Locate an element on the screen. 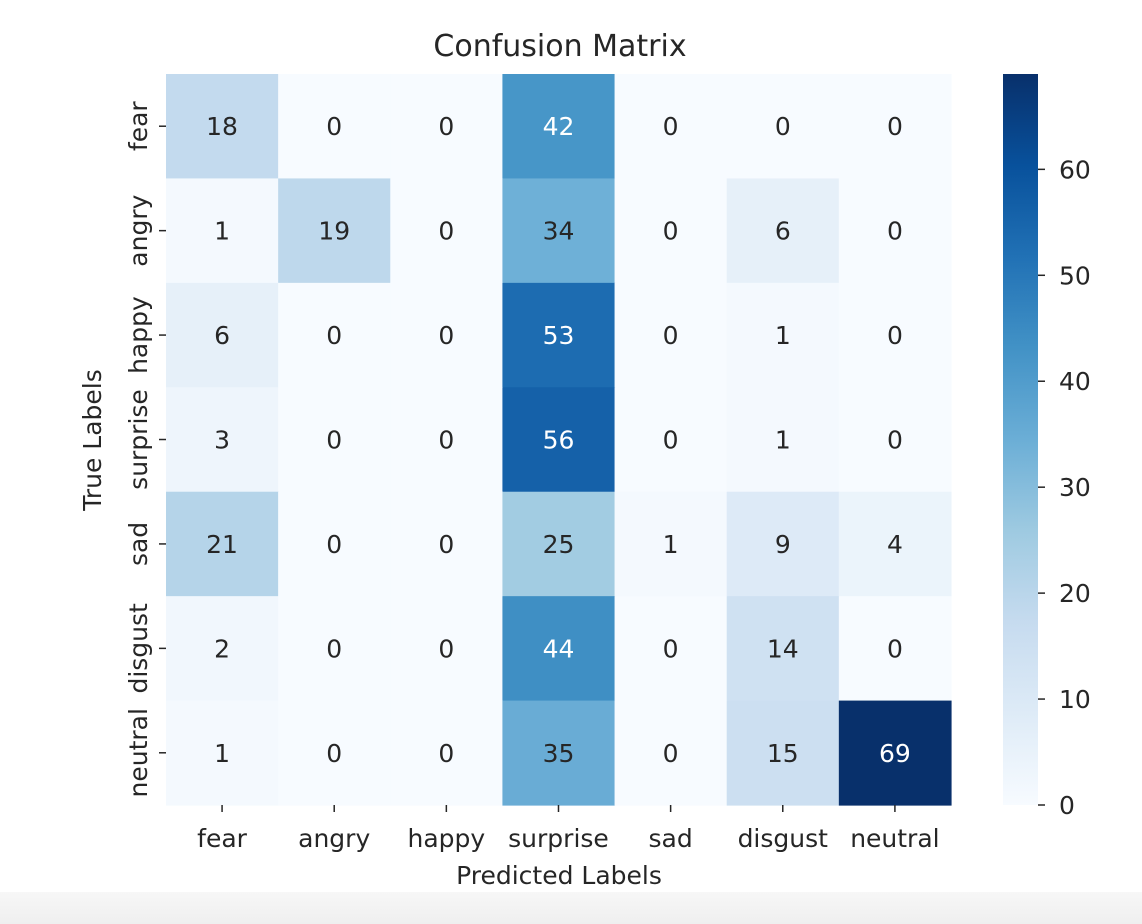 Image resolution: width=1142 pixels, height=924 pixels. chart-title: Confusion Matrix is located at coordinates (559, 46).